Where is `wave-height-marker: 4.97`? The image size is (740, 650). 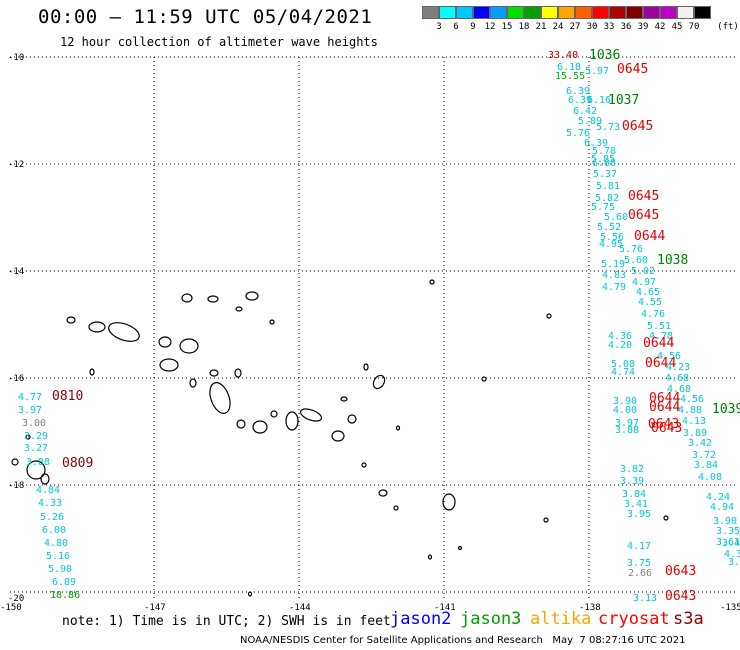 wave-height-marker: 4.97 is located at coordinates (644, 282).